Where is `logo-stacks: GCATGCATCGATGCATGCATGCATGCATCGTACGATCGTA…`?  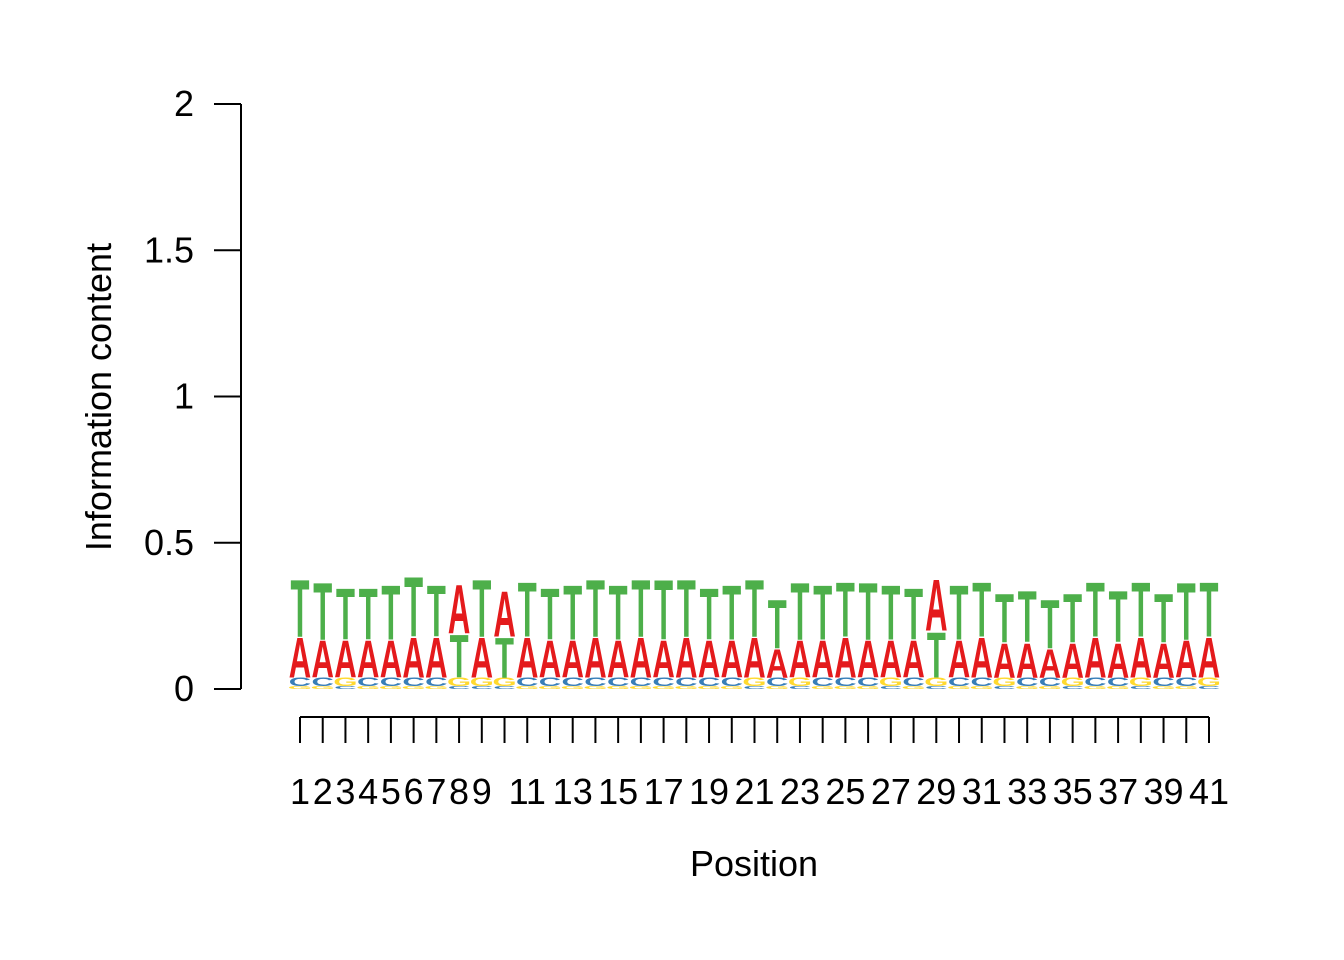
logo-stacks: GCATGCATCGATGCATGCATGCATGCATCGTACGATCGTA… is located at coordinates (754, 625).